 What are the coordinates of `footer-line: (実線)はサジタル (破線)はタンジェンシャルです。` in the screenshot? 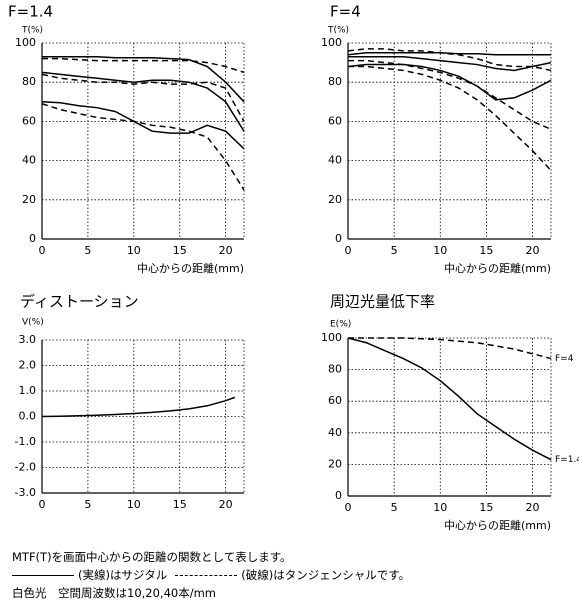 It's located at (211, 575).